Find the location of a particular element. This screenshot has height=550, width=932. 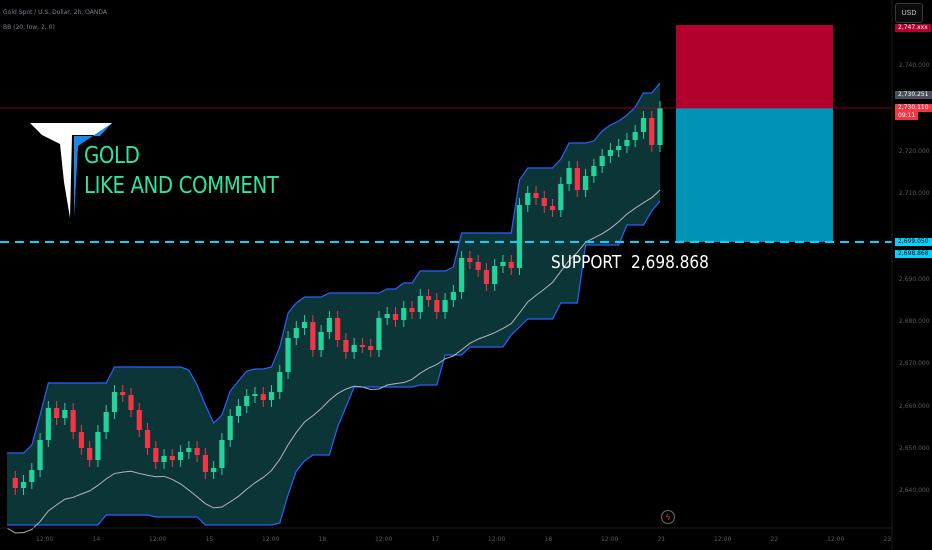

price-axis-label: 2,680.000 is located at coordinates (914, 321).